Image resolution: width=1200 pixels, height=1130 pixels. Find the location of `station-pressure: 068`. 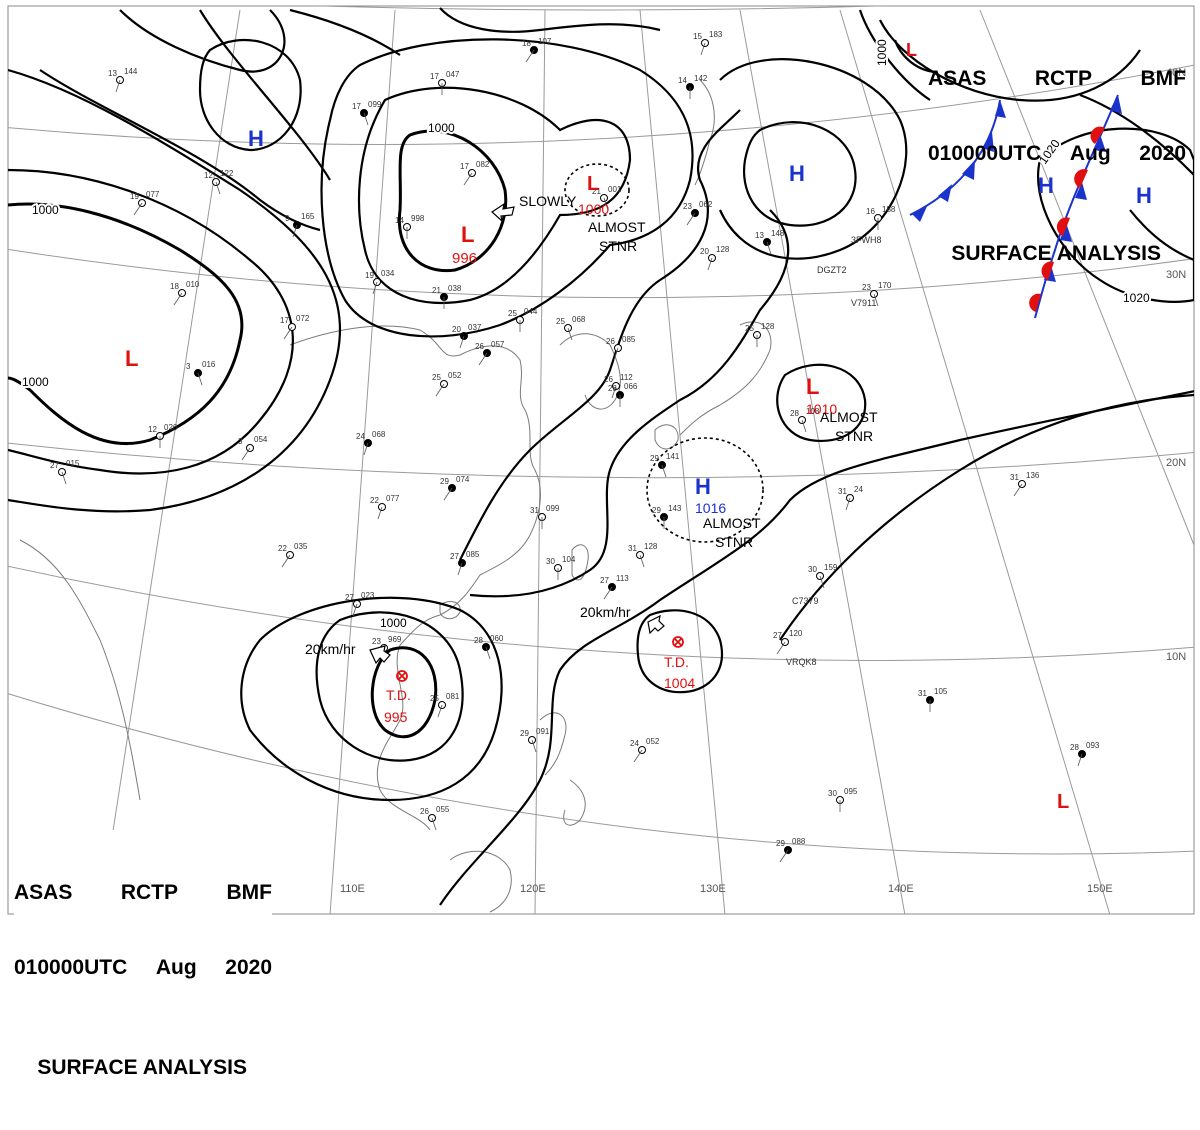

station-pressure: 068 is located at coordinates (579, 319).